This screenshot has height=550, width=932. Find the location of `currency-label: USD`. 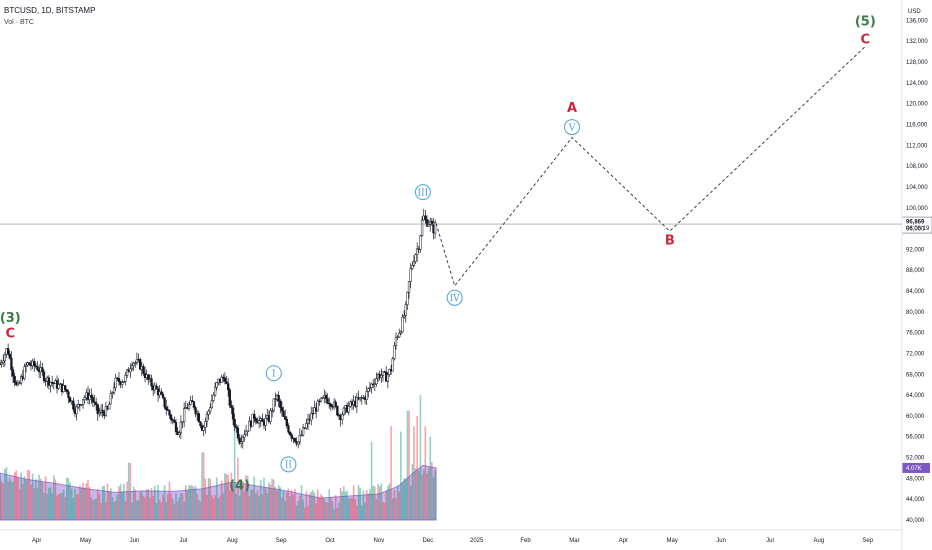

currency-label: USD is located at coordinates (914, 12).